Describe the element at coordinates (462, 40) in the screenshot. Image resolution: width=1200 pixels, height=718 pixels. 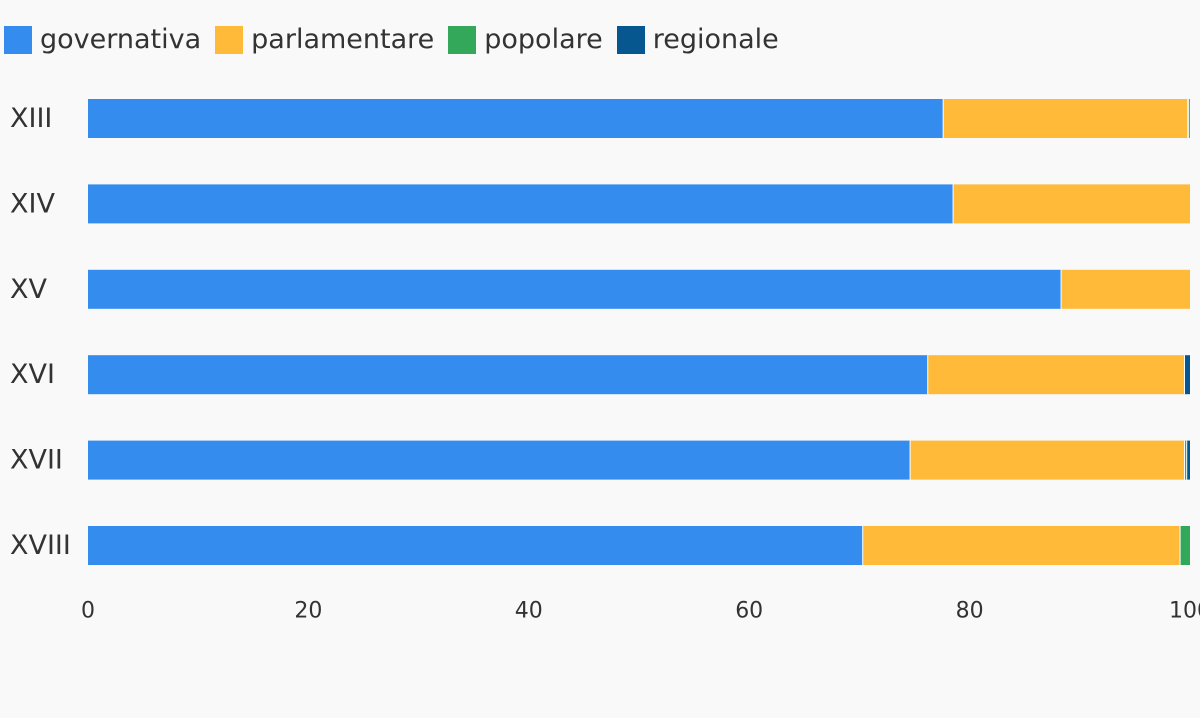
I see `legend-swatch-popolare` at that location.